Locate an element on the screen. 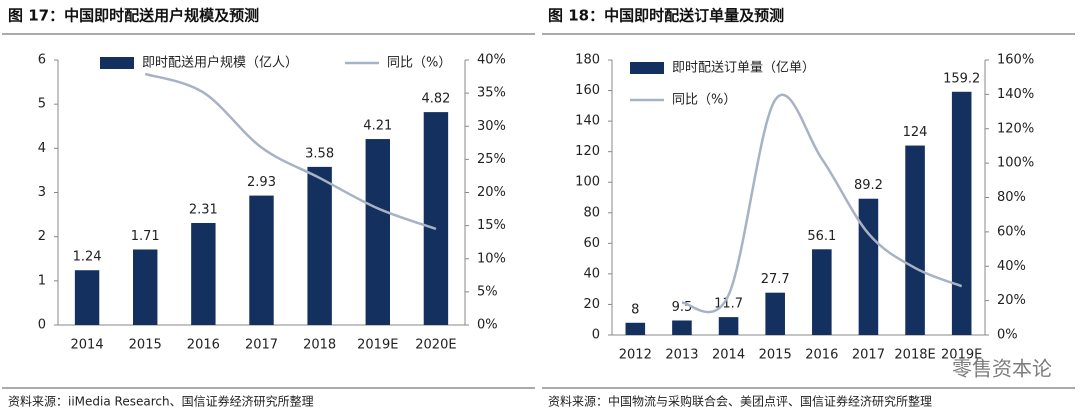 The height and width of the screenshot is (416, 1080). y-tick-label: 40 is located at coordinates (591, 273).